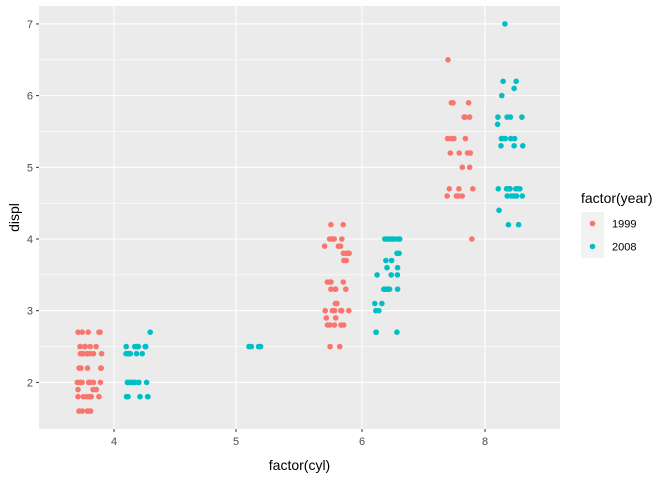 The height and width of the screenshot is (480, 672). Describe the element at coordinates (114, 442) in the screenshot. I see `x-tick-label: 4` at that location.